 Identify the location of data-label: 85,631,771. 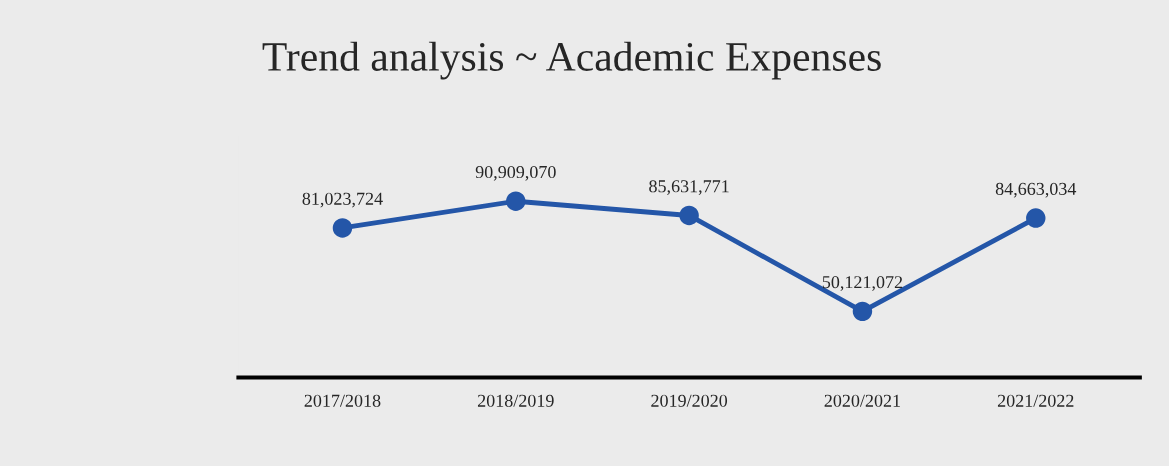
(689, 187).